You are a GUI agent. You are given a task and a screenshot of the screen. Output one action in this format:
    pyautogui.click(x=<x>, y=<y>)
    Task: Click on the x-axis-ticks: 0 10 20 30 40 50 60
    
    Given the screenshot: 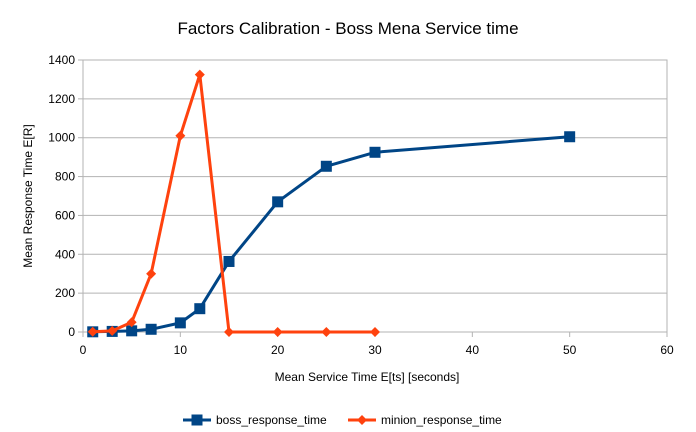 What is the action you would take?
    pyautogui.click(x=377, y=344)
    